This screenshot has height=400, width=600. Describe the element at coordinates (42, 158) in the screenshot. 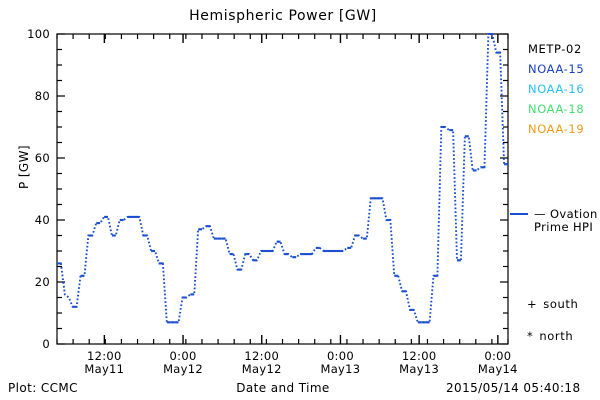

I see `y-tick-label: 60` at that location.